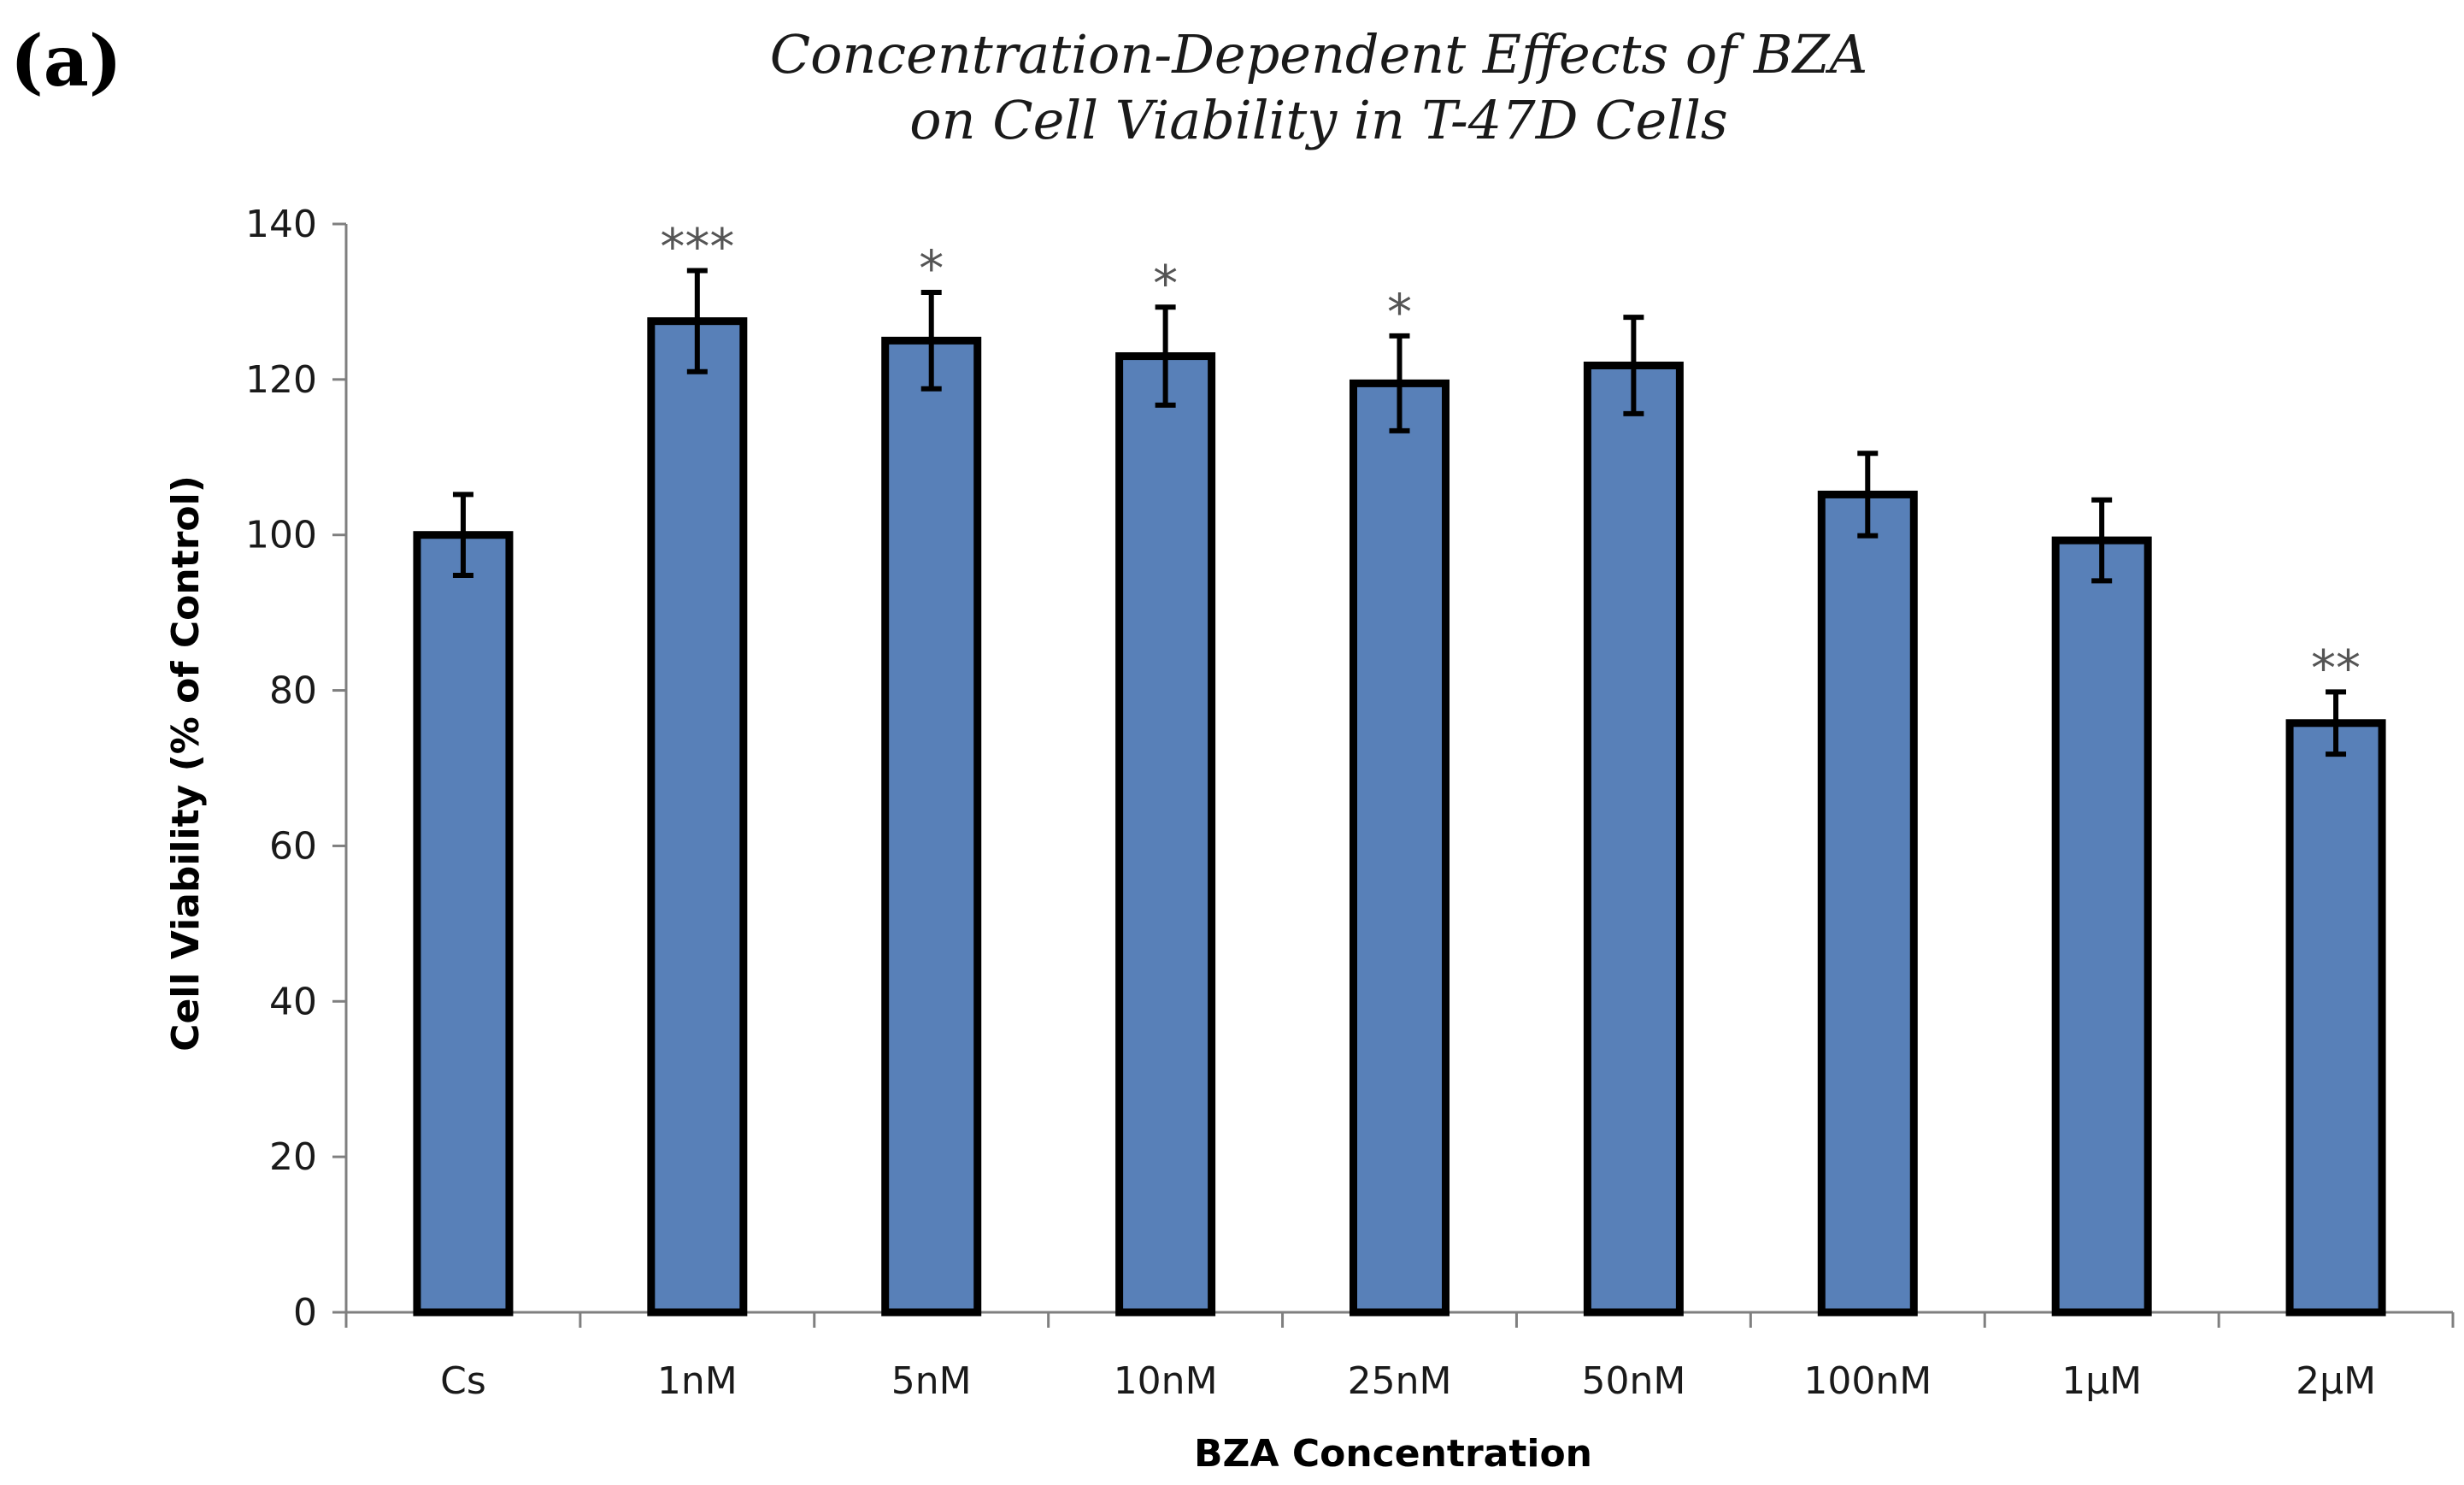 The height and width of the screenshot is (1485, 2464). What do you see at coordinates (1400, 1381) in the screenshot?
I see `x-tick-label: 25nM` at bounding box center [1400, 1381].